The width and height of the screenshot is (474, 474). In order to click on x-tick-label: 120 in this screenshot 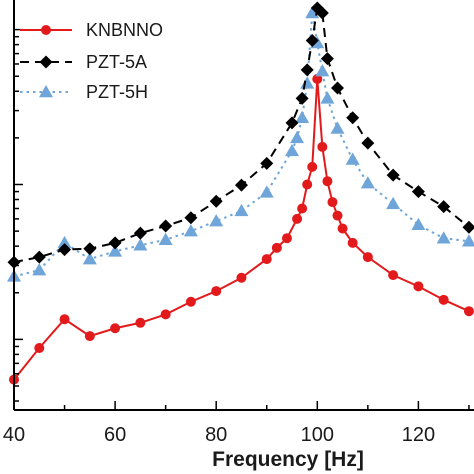, I will do `click(418, 435)`.